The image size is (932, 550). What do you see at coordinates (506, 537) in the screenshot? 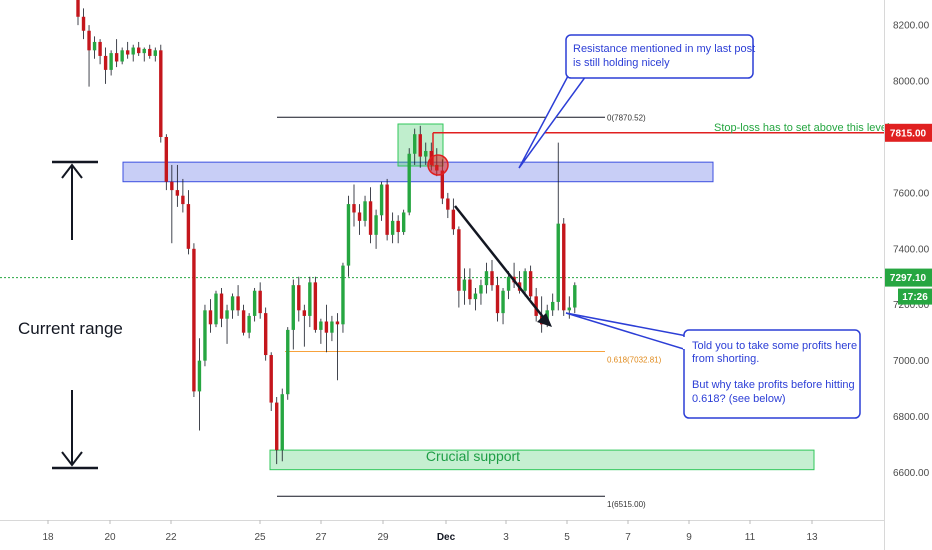
I see `time-tick-label: 3` at bounding box center [506, 537].